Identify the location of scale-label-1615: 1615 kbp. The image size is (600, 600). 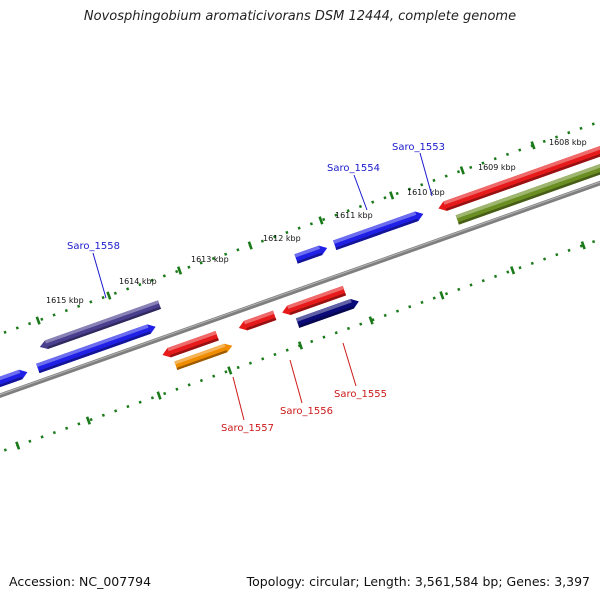
(65, 300).